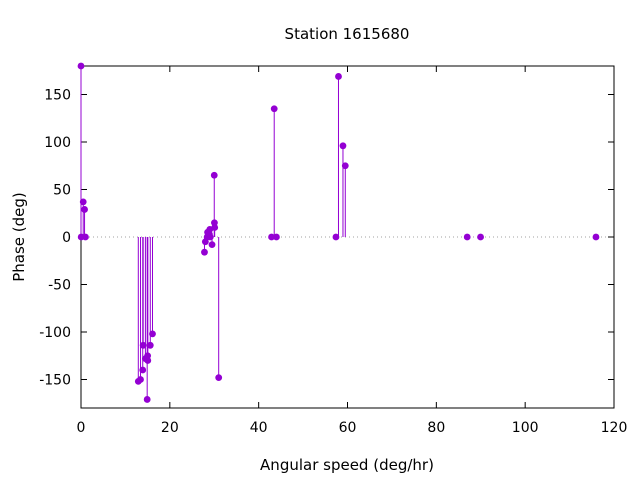 This screenshot has width=640, height=480. Describe the element at coordinates (170, 428) in the screenshot. I see `x-tick-label: 20` at that location.